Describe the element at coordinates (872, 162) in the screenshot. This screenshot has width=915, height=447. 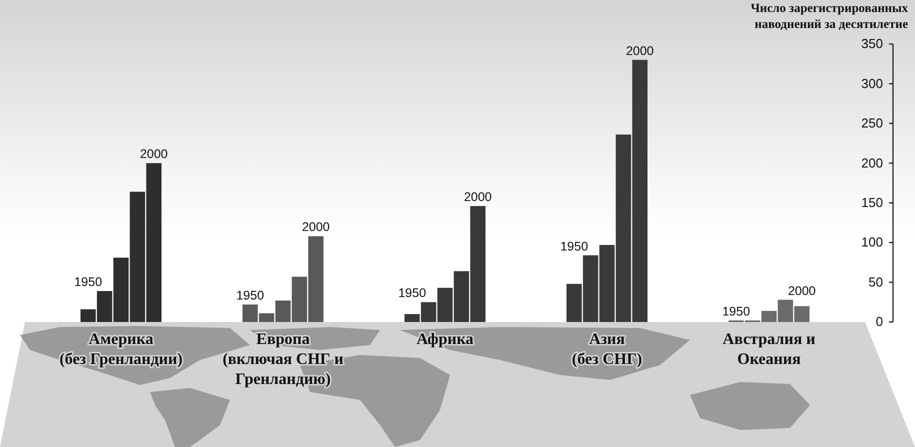
I see `y-tick-label: 200` at that location.